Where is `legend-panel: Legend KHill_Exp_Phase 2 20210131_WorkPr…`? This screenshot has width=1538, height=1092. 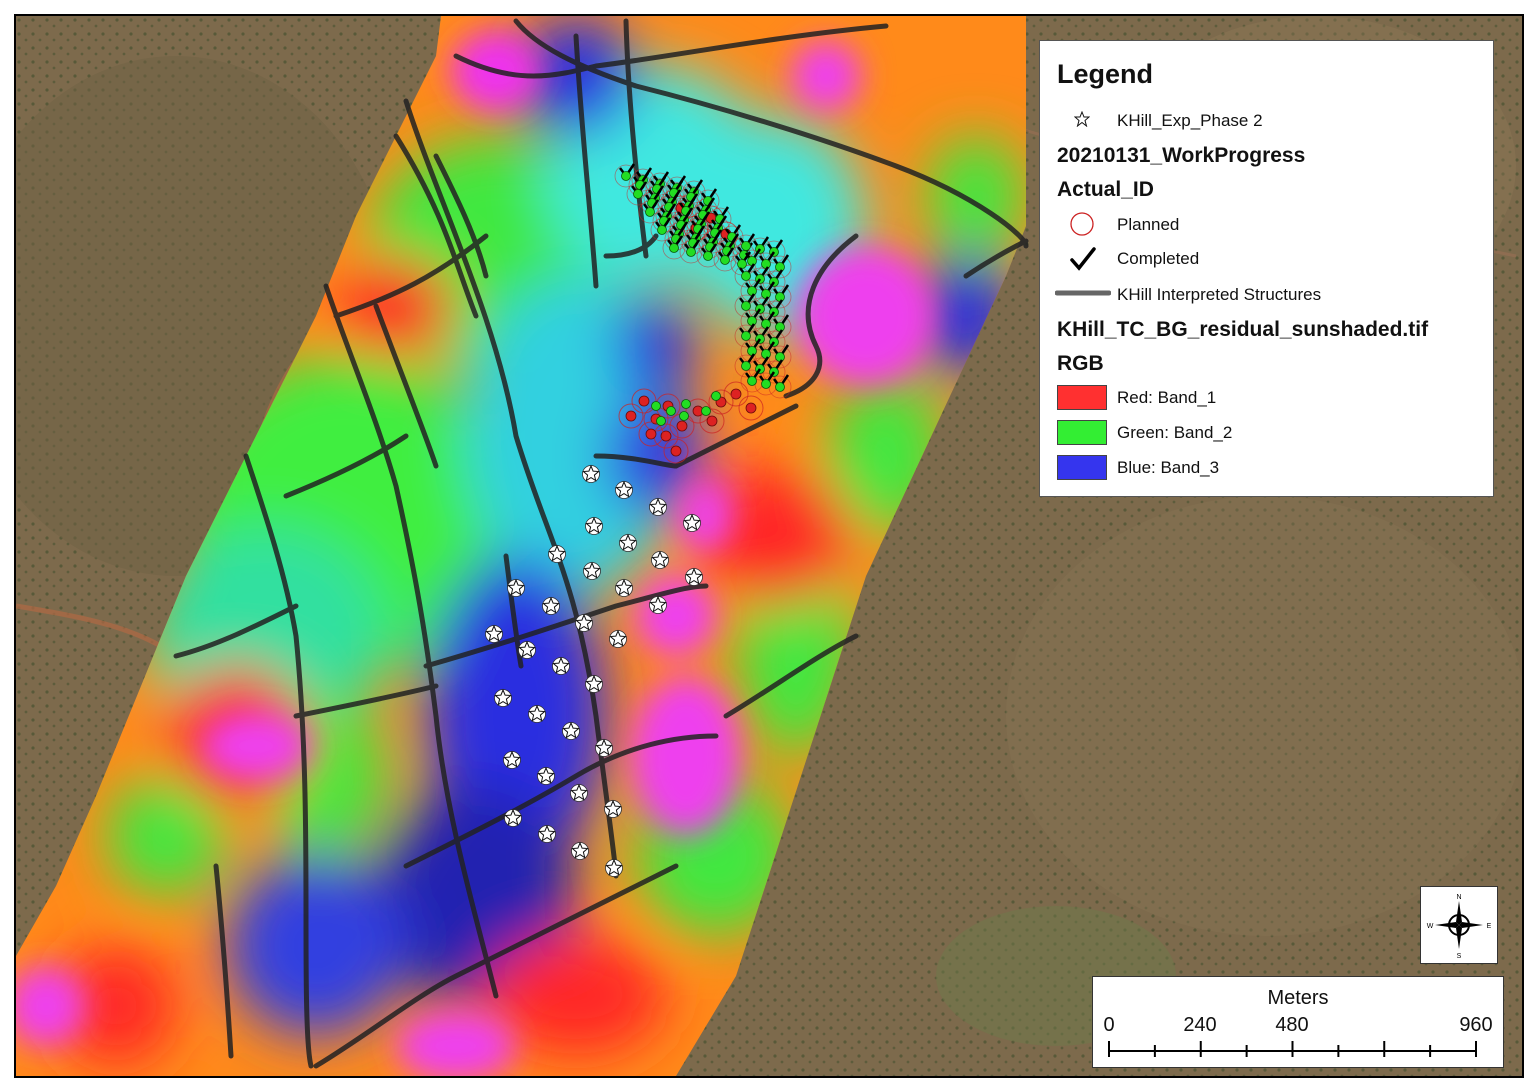 legend-panel: Legend KHill_Exp_Phase 2 20210131_WorkPr… is located at coordinates (1266, 268).